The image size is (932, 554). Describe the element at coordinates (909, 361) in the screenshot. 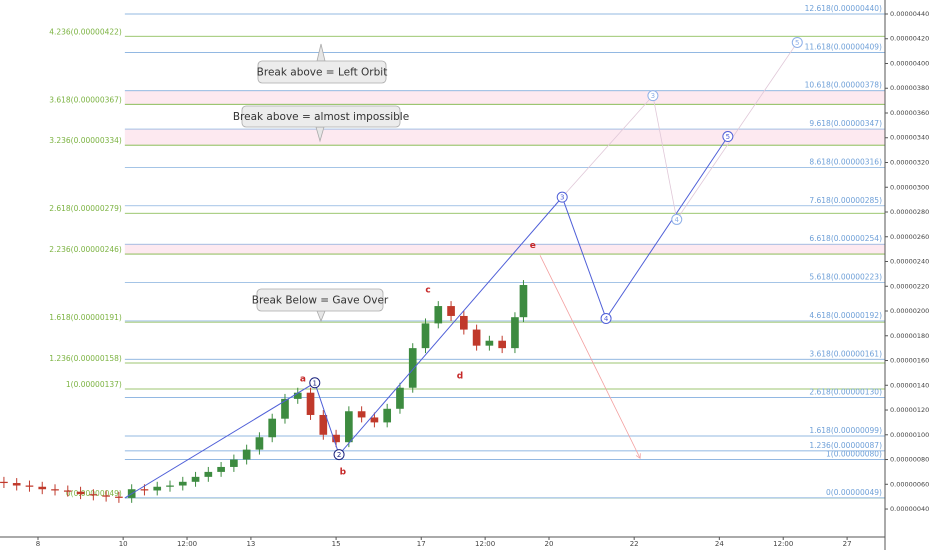

I see `y-tick-label: 0.00000160` at that location.